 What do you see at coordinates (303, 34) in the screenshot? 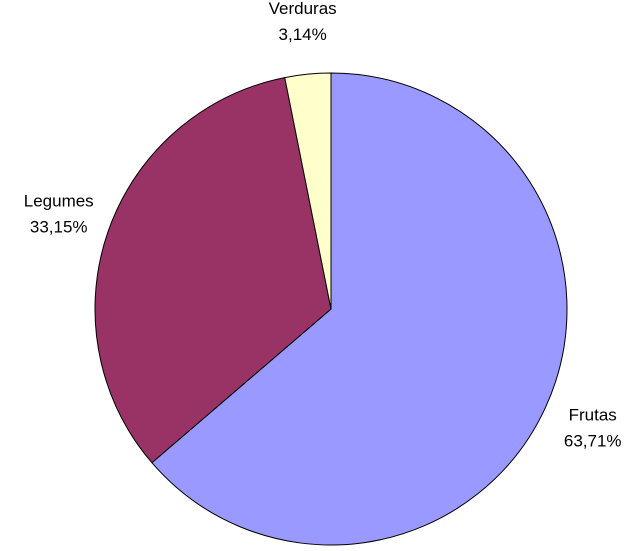
I see `slice-value-label: 3,14%` at bounding box center [303, 34].